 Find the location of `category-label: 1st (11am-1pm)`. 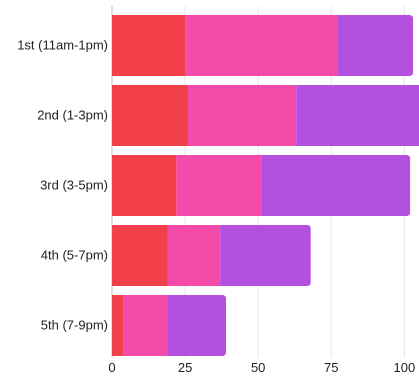

category-label: 1st (11am-1pm) is located at coordinates (62, 45).